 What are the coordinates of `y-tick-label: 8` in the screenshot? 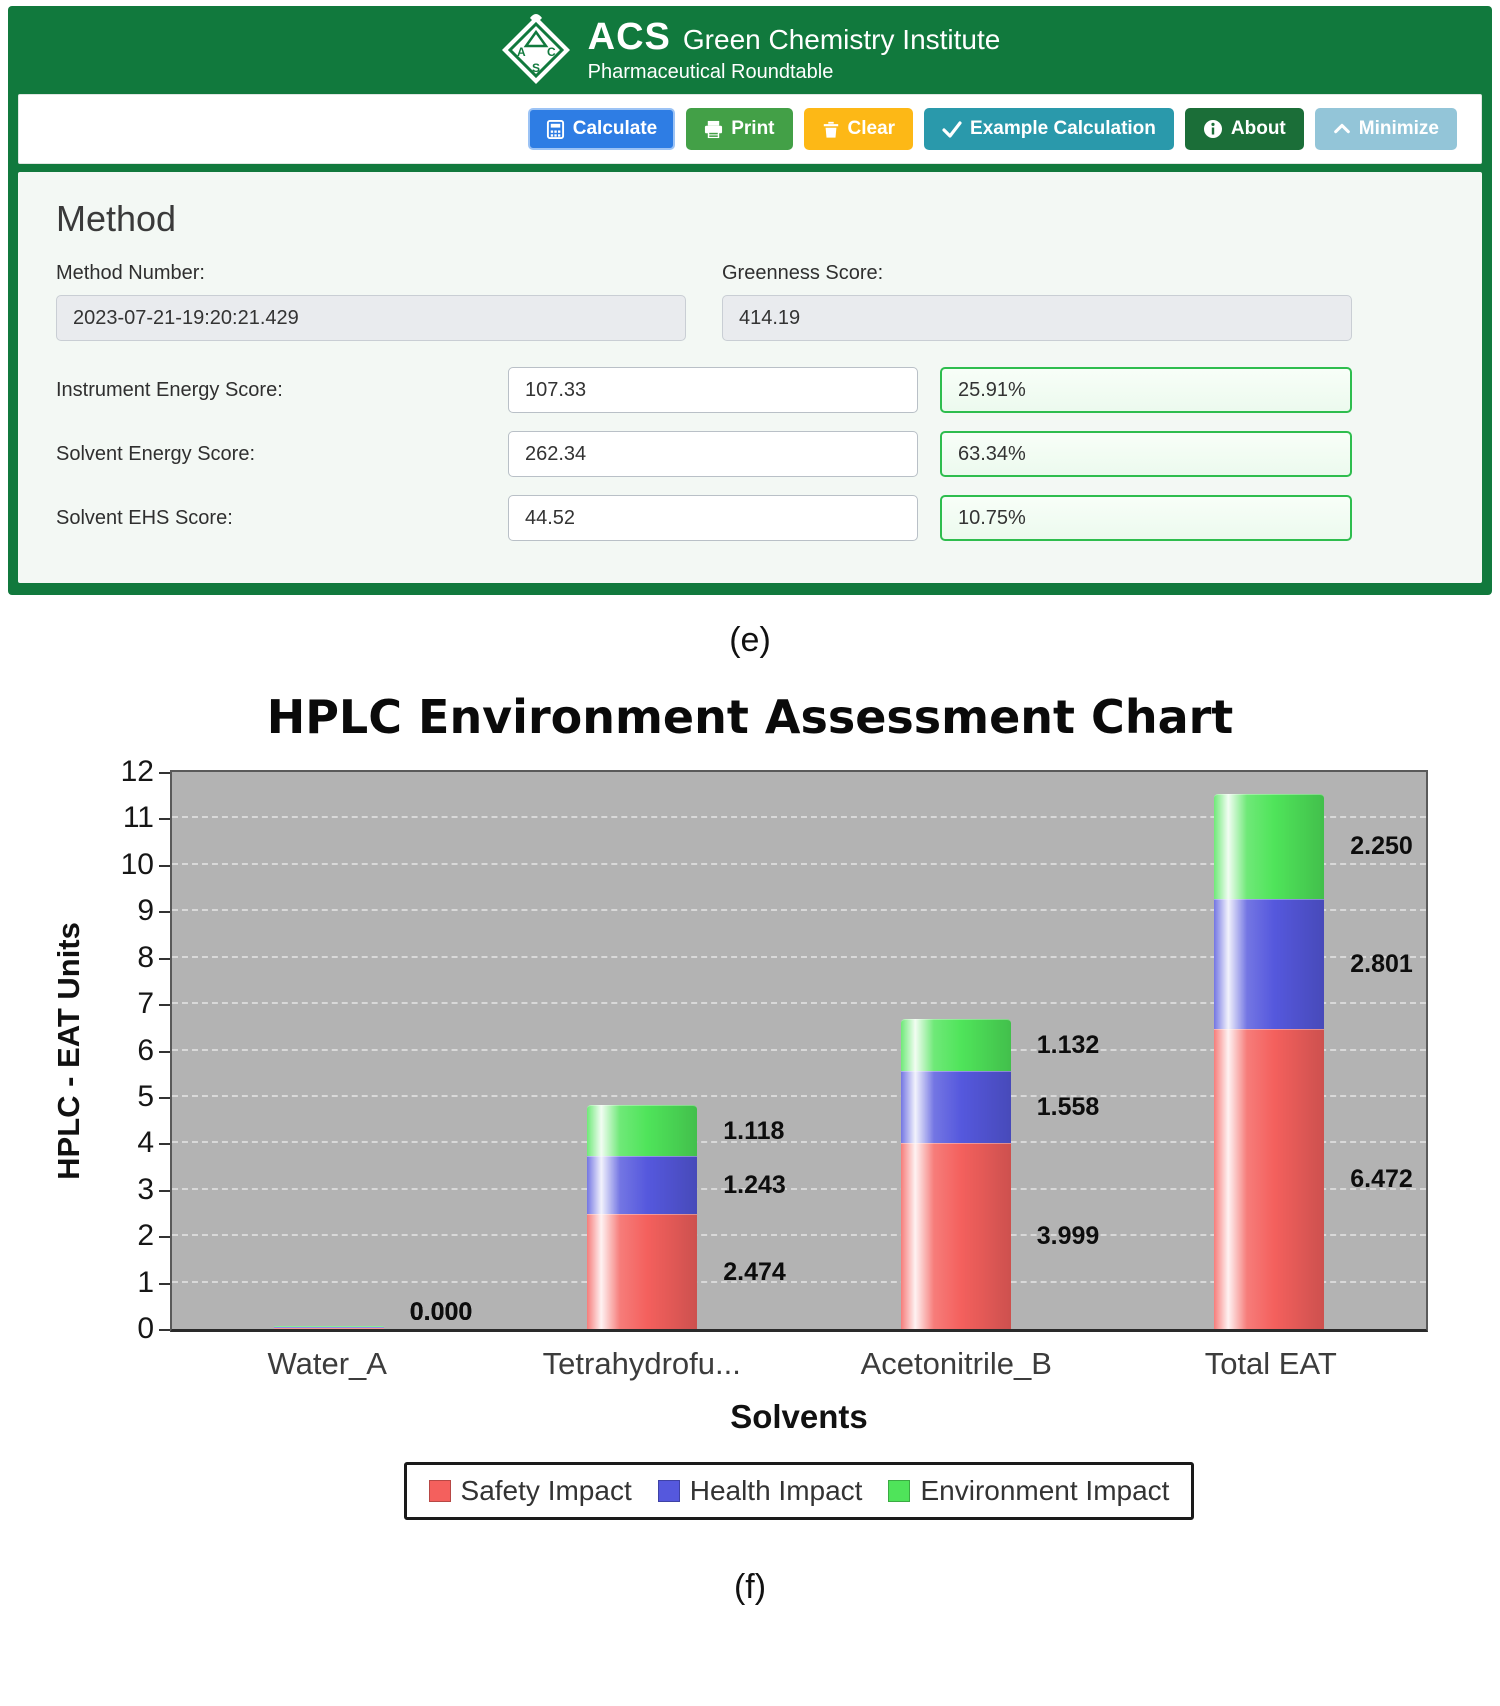 It's located at (145, 957).